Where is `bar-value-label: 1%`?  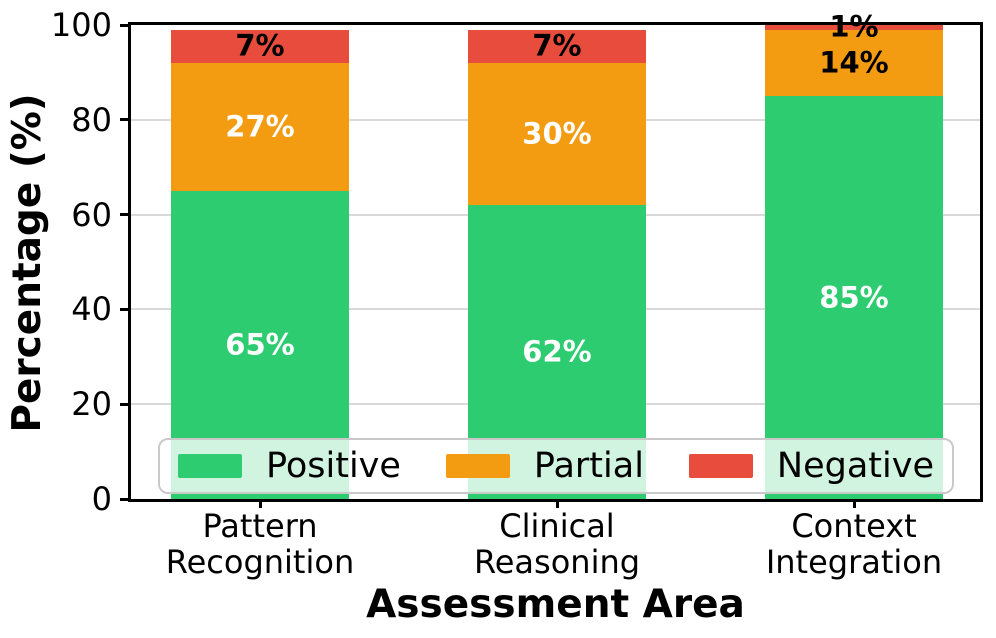
bar-value-label: 1% is located at coordinates (854, 26).